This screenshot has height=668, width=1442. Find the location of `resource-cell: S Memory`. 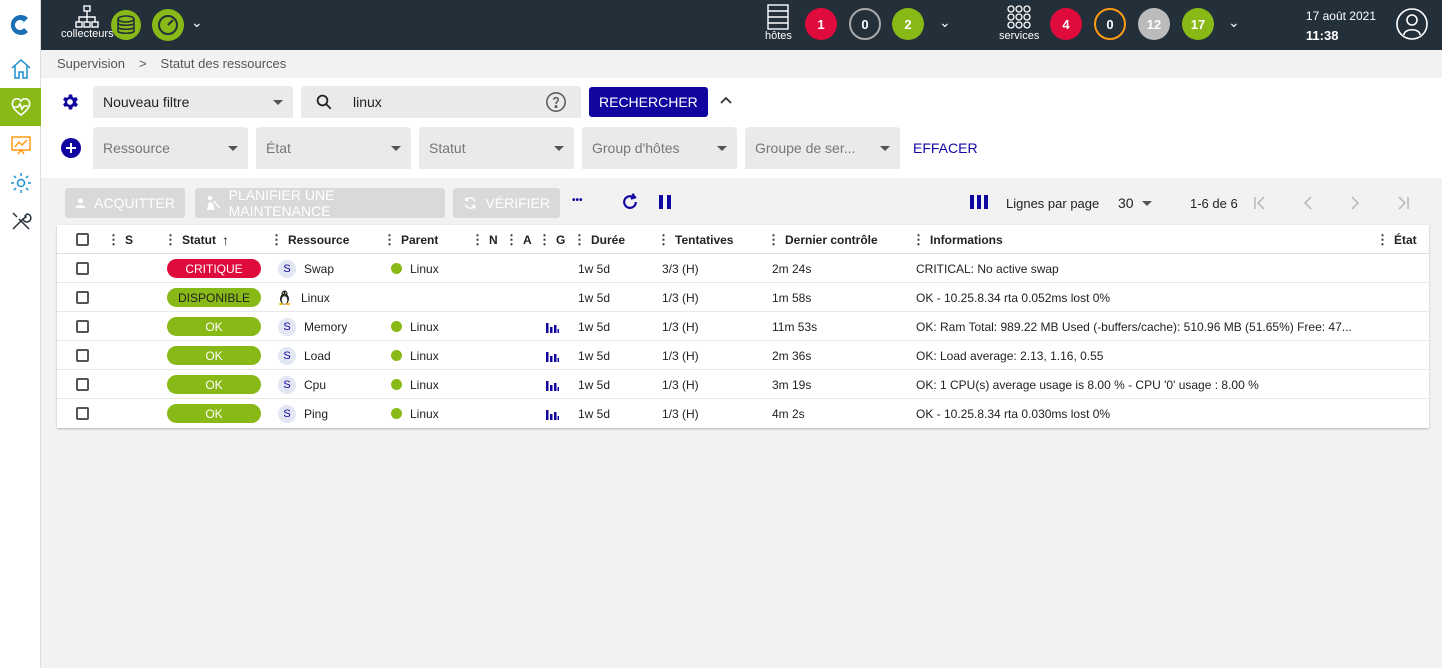

resource-cell: S Memory is located at coordinates (312, 326).